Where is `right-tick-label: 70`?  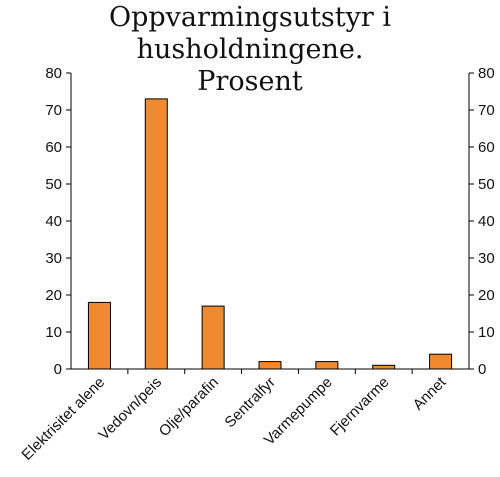 right-tick-label: 70 is located at coordinates (486, 110).